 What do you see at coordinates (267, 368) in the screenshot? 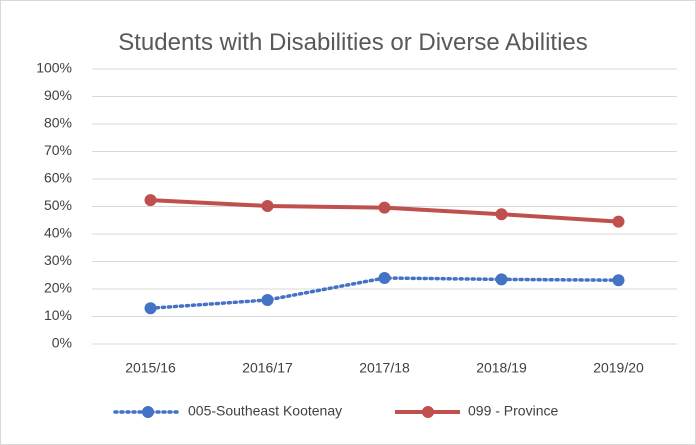
I see `x-tick-label: 2016/17` at bounding box center [267, 368].